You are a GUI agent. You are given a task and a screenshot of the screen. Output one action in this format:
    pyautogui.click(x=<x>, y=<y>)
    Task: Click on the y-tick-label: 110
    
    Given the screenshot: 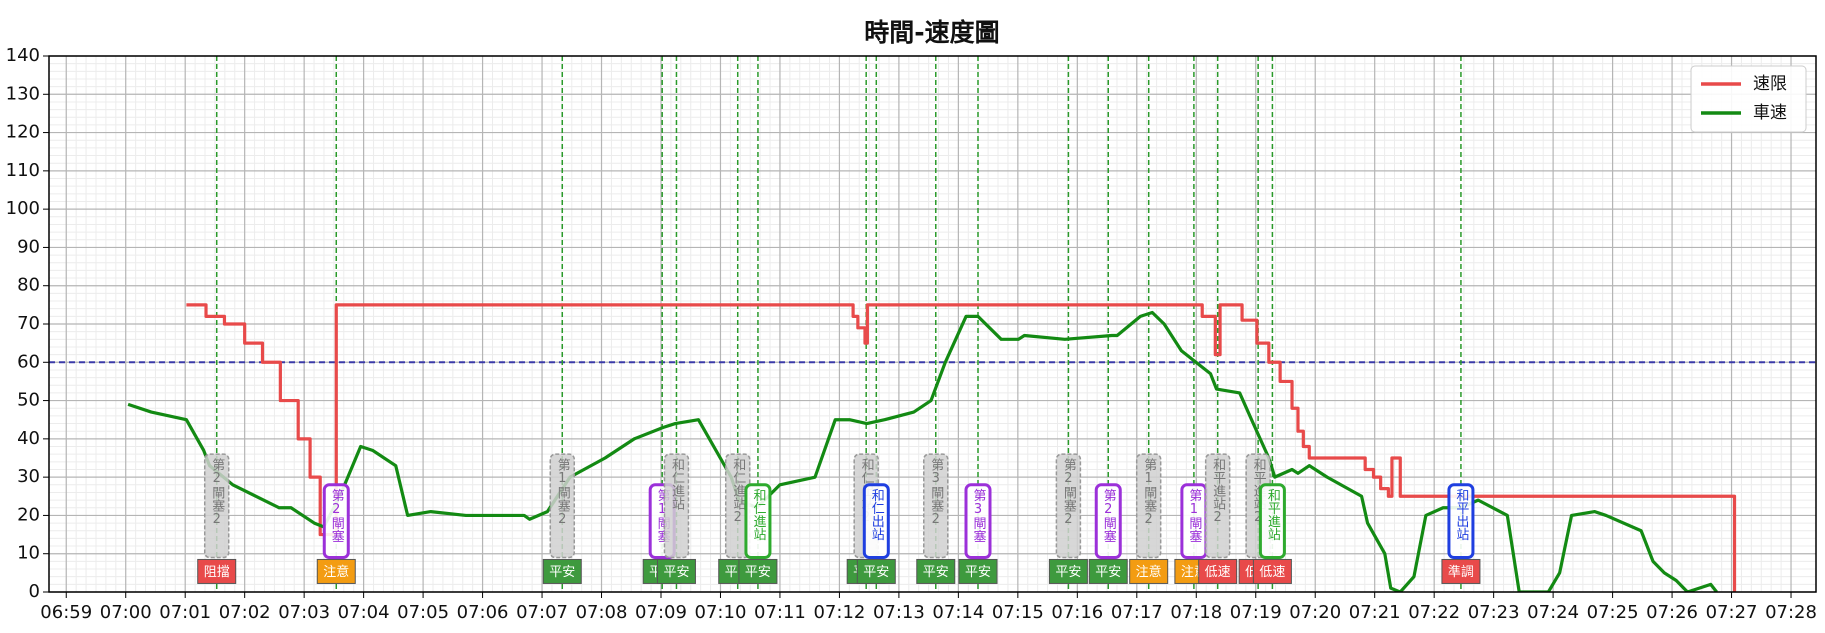 What is the action you would take?
    pyautogui.click(x=23, y=170)
    